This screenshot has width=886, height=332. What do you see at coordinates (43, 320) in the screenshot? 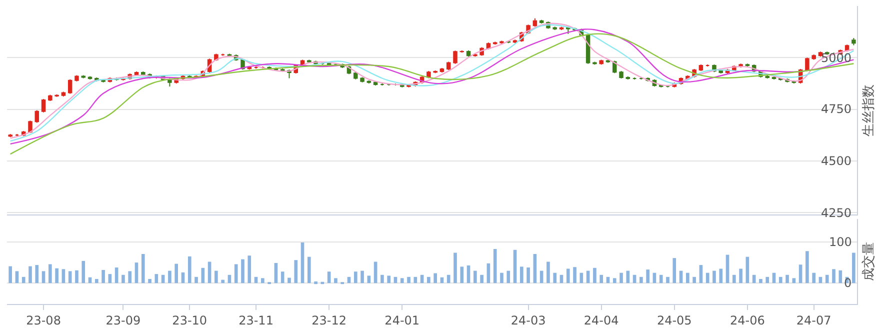
I see `x-tick-label: 23-08` at bounding box center [43, 320].